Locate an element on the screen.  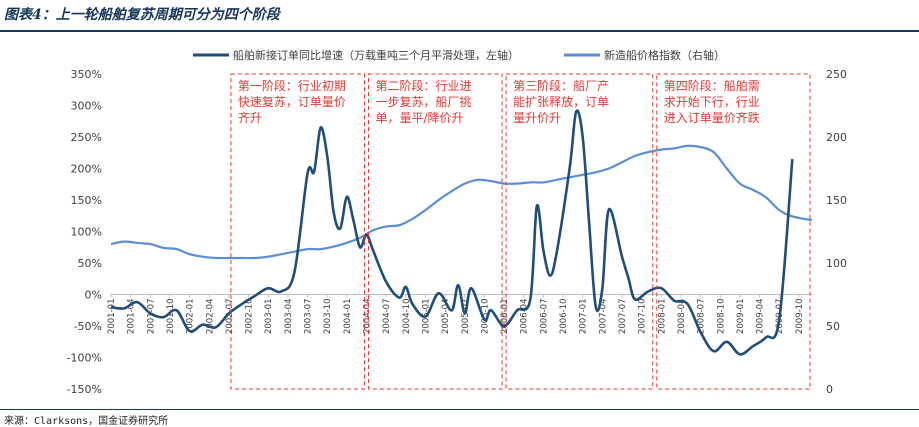
phase-annotation-line: 能扩张释放，订单 is located at coordinates (561, 101).